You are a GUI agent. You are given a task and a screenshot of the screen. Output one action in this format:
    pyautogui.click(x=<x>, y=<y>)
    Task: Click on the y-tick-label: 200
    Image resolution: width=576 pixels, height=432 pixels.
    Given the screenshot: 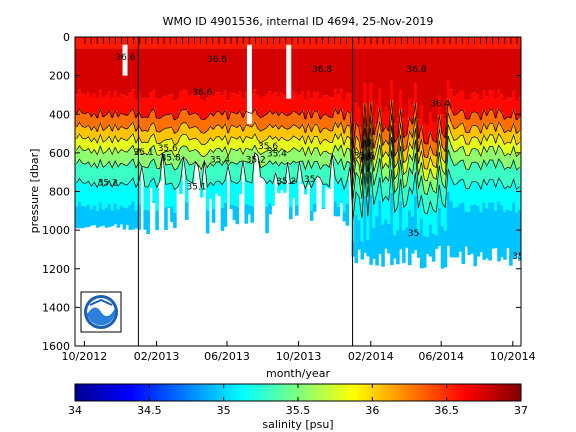 What is the action you would take?
    pyautogui.click(x=59, y=76)
    